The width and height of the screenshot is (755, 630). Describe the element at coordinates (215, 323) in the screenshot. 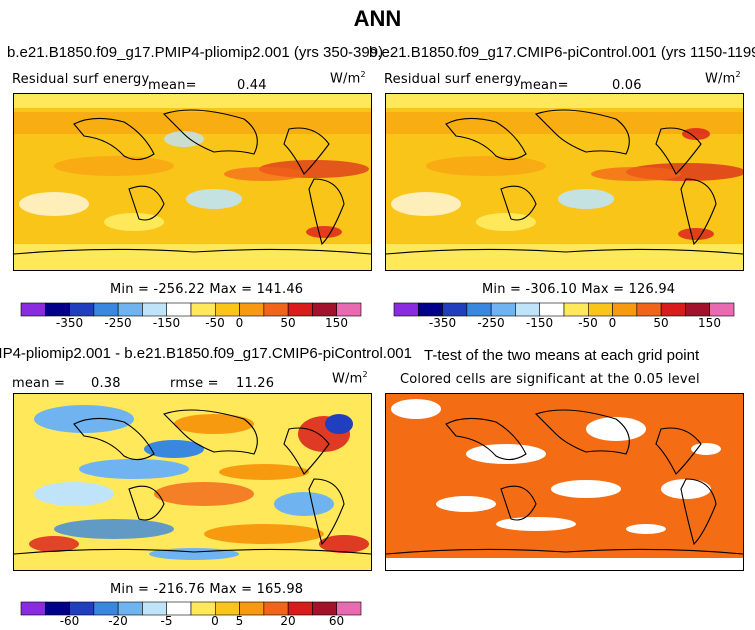

I see `panel-1-tick: -50` at that location.